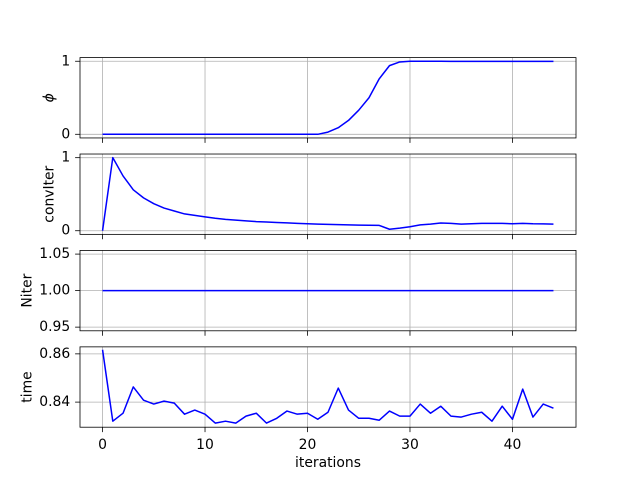 The width and height of the screenshot is (640, 480). I want to click on x-tick-label: 0, so click(102, 445).